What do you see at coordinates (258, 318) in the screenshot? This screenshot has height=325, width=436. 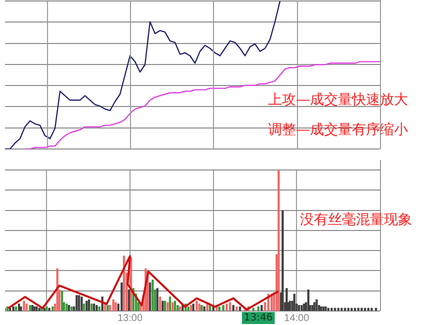 I see `annotation: 13:46` at bounding box center [258, 318].